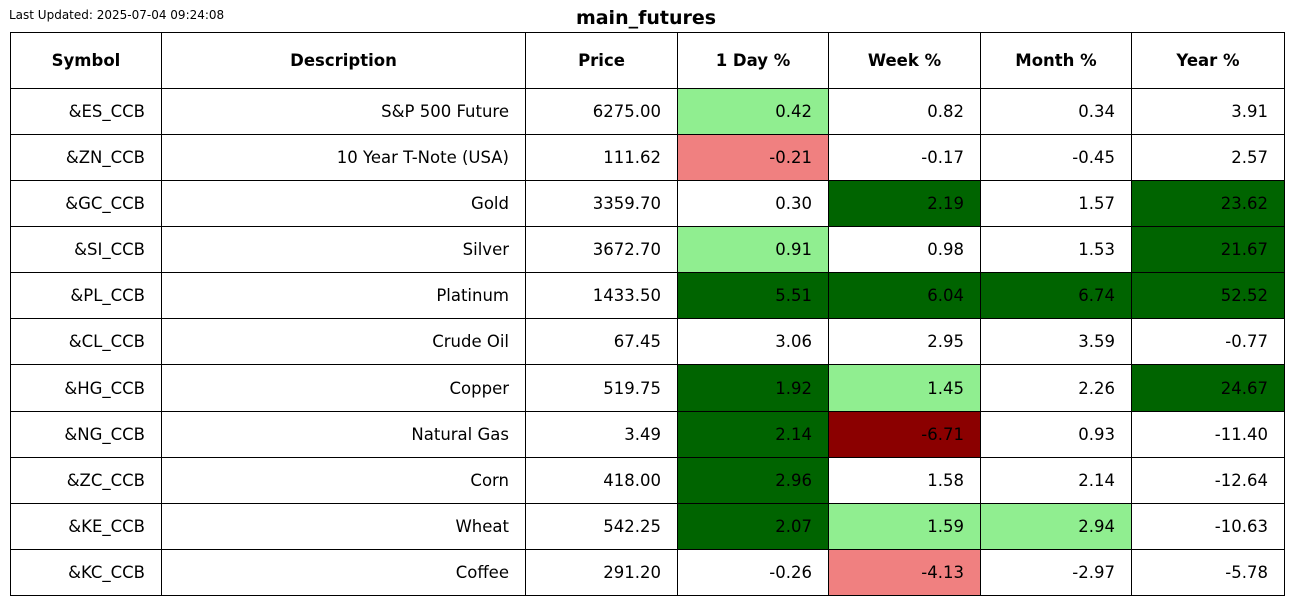 This screenshot has width=1292, height=604. I want to click on year-pct-cell: 3.91, so click(1208, 111).